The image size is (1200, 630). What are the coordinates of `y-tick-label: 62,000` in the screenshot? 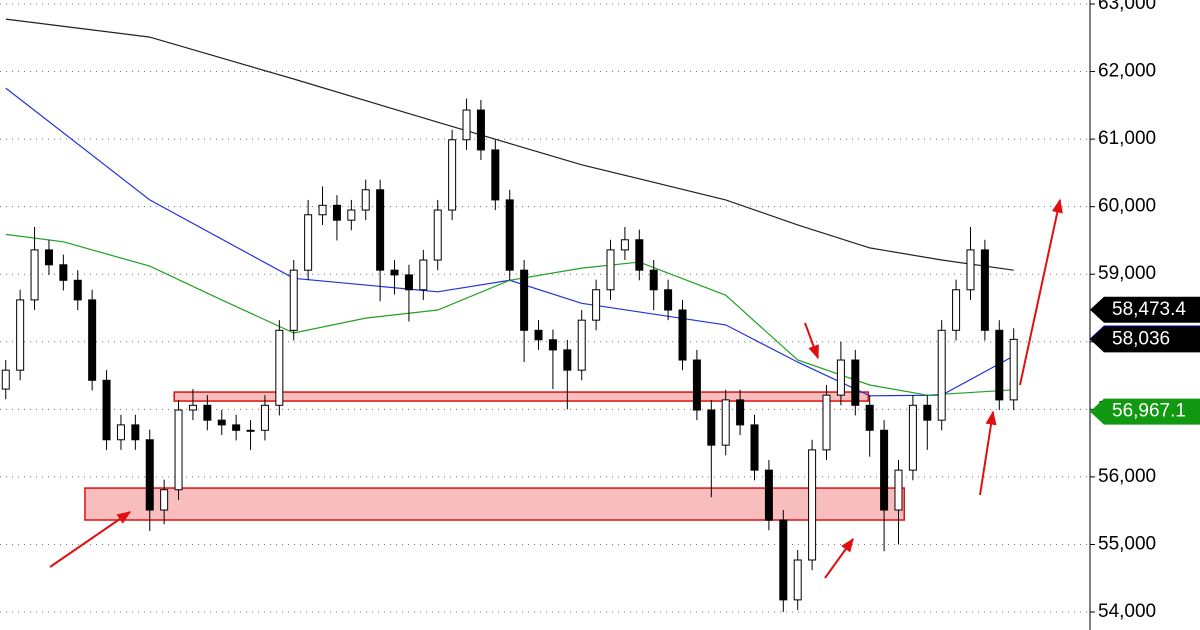 It's located at (1127, 71).